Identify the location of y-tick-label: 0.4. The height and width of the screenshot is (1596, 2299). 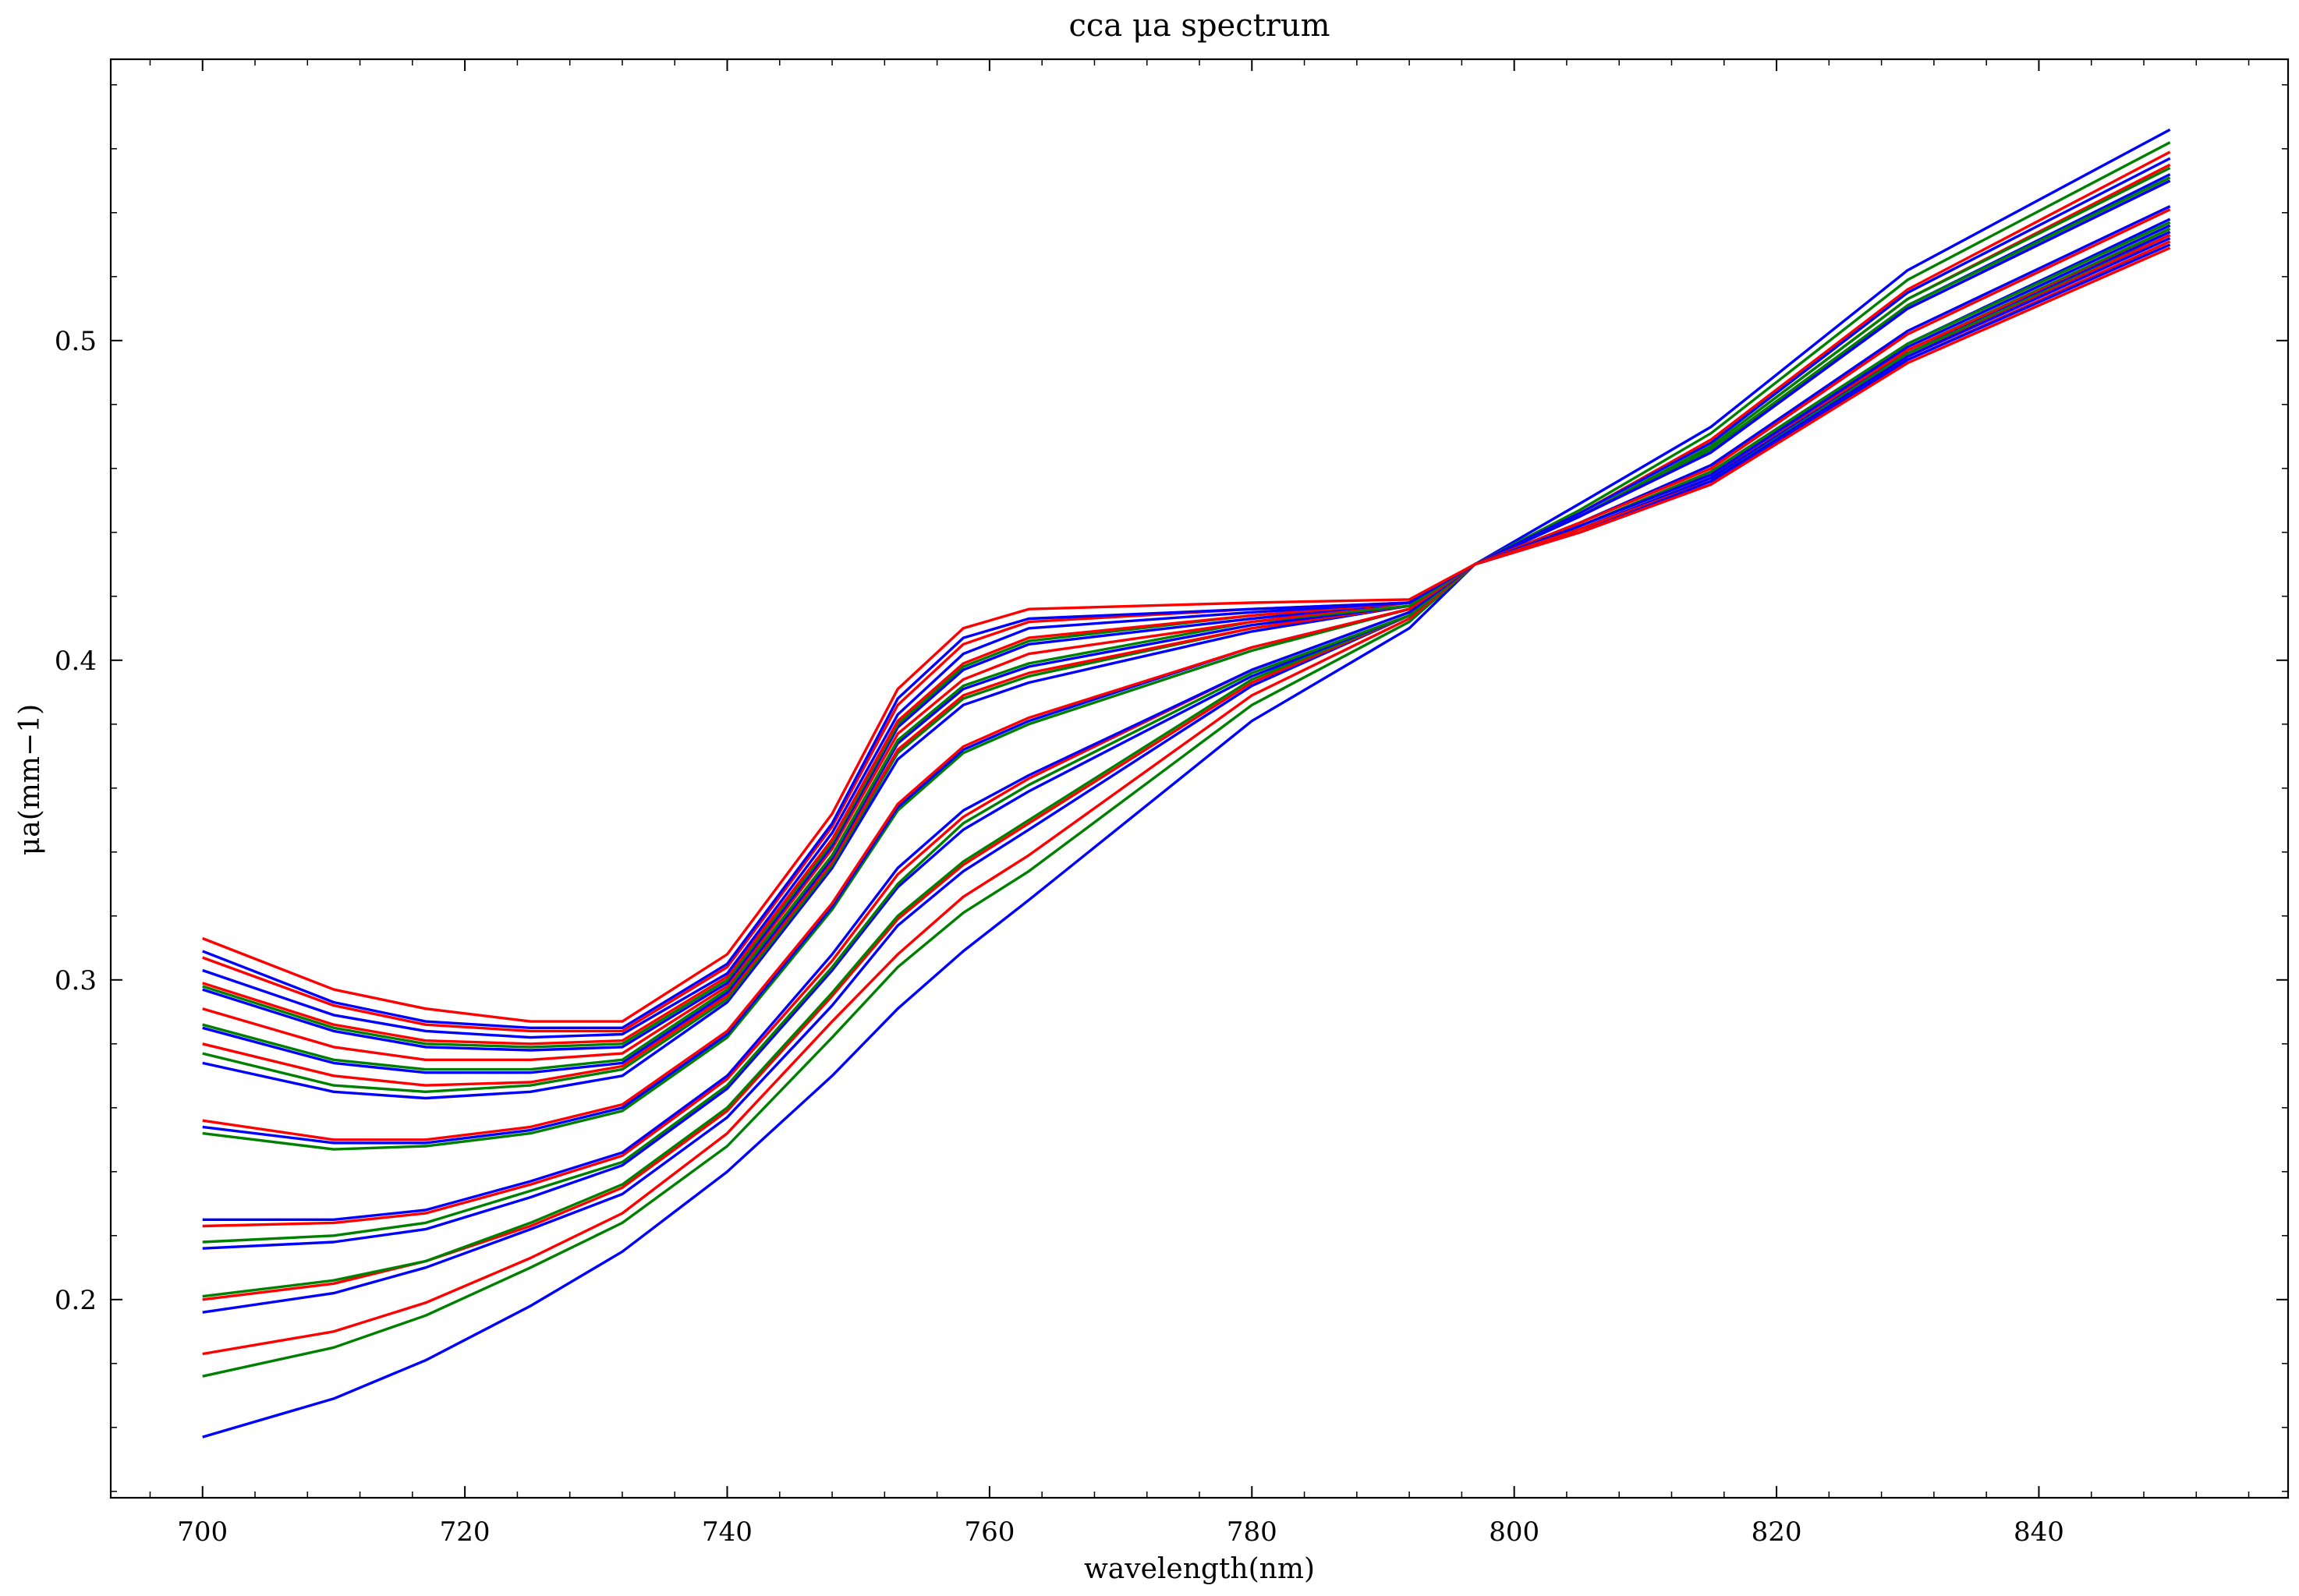
(76, 661).